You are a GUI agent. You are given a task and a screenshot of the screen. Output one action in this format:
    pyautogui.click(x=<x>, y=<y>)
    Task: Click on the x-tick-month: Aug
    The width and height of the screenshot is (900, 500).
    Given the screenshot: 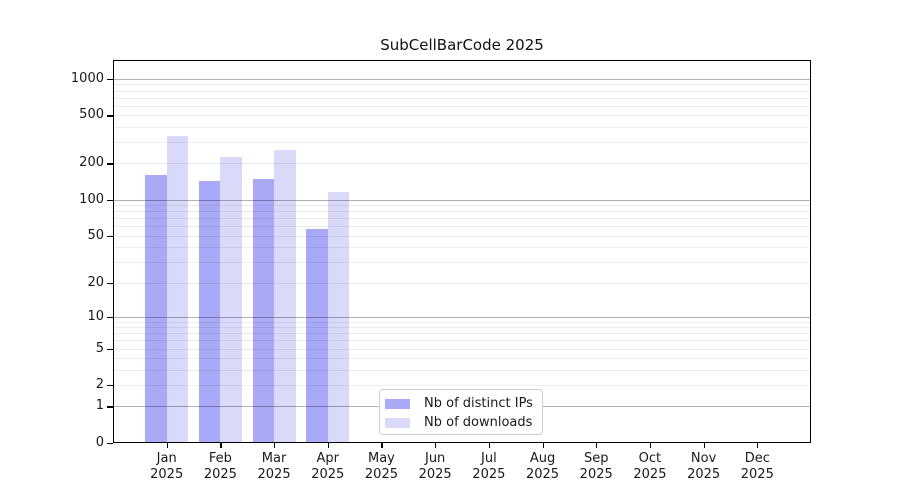 What is the action you would take?
    pyautogui.click(x=542, y=458)
    